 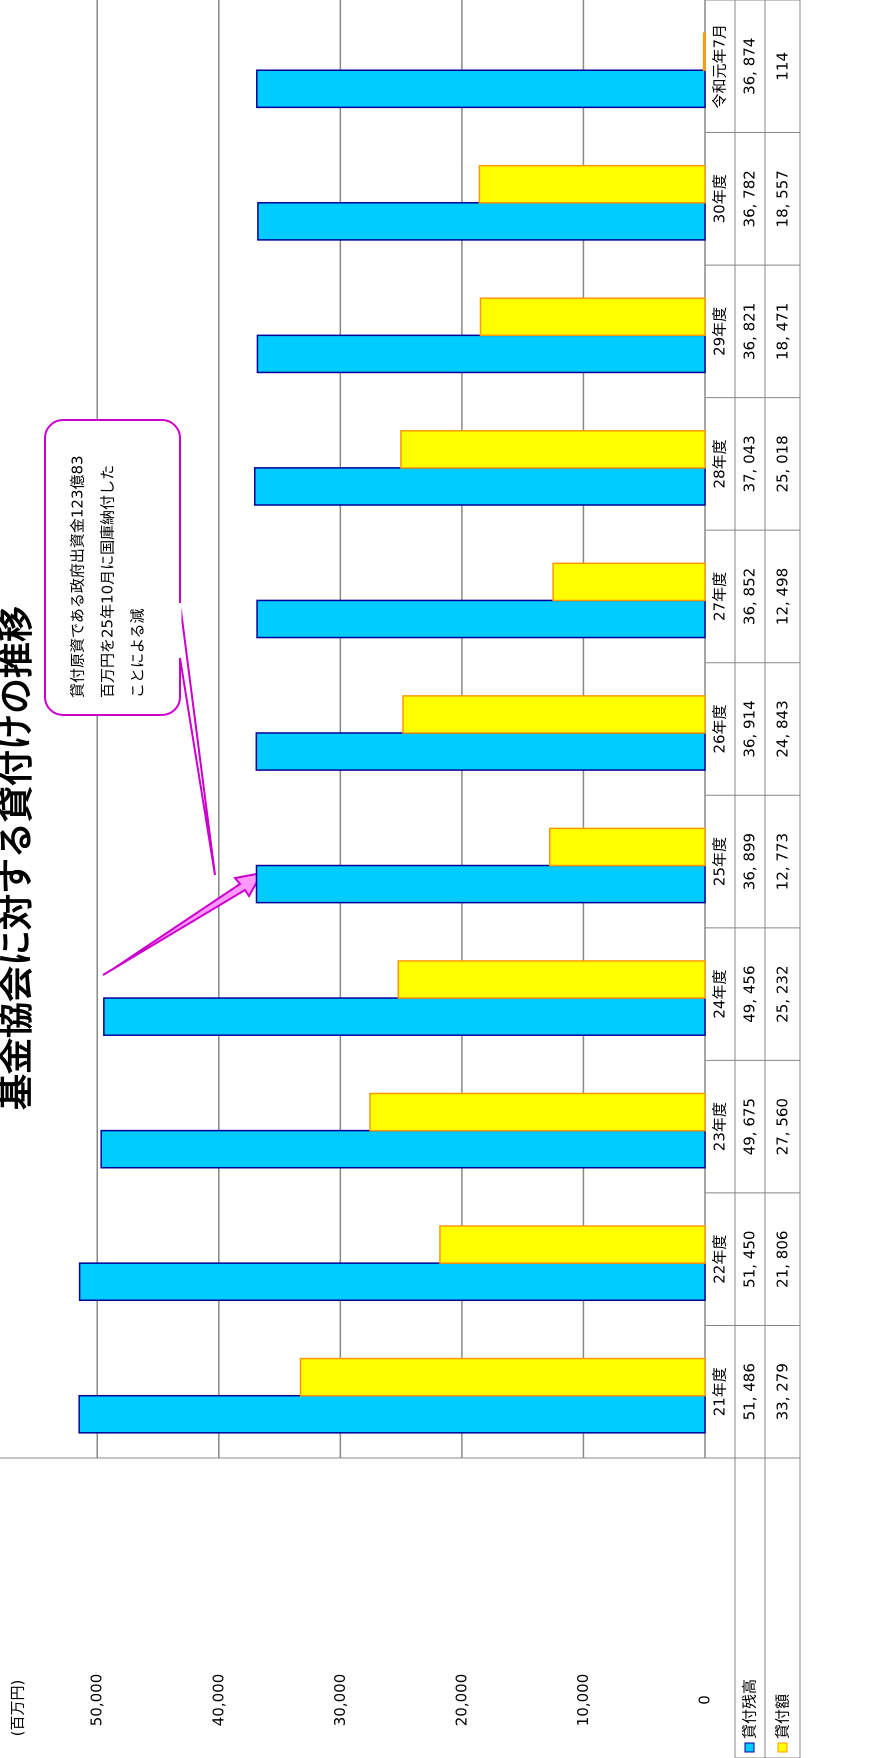 What do you see at coordinates (108, 581) in the screenshot?
I see `annotation-line: 百万円を25年10月に国庫納付した` at bounding box center [108, 581].